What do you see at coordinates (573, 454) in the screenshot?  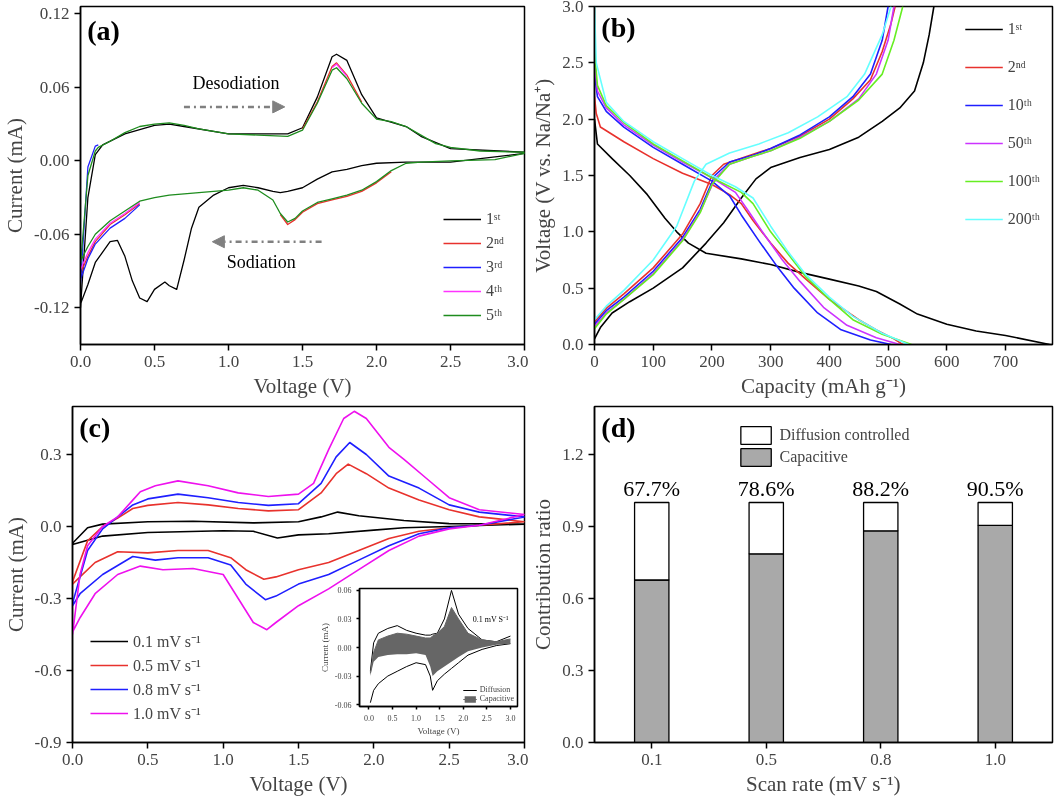 I see `y-tick-label: 1.2` at bounding box center [573, 454].